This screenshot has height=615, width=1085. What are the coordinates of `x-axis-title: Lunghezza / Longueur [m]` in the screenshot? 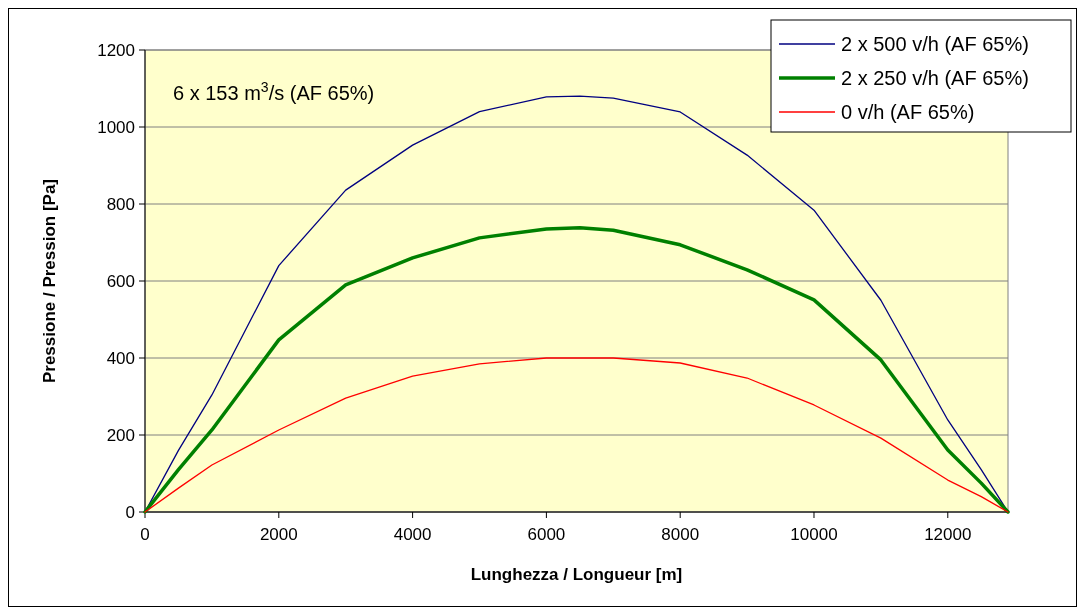 It's located at (576, 574).